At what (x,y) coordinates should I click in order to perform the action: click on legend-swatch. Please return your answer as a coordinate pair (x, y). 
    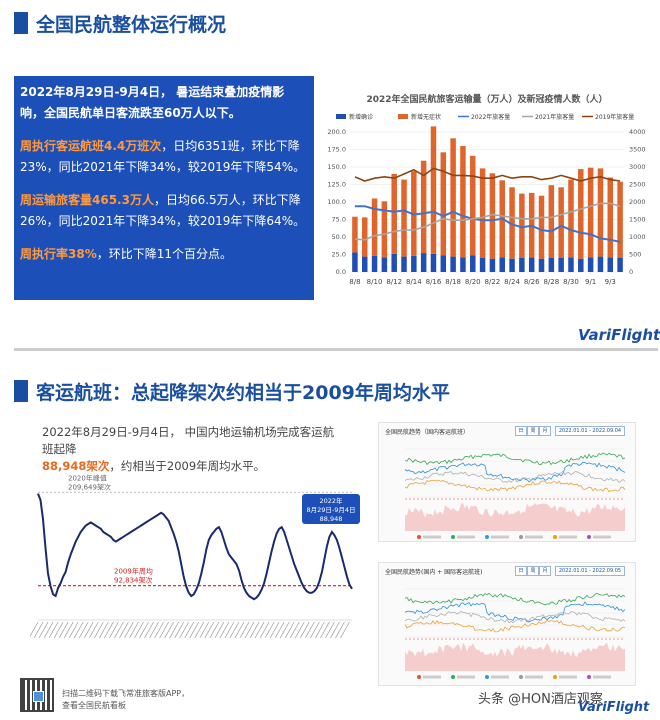
    Looking at the image, I should click on (403, 116).